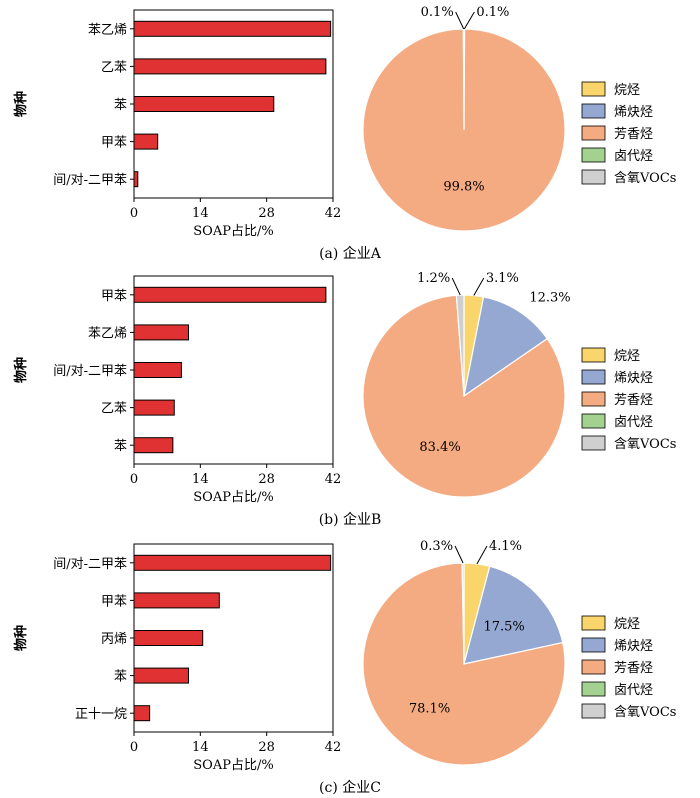  What do you see at coordinates (439, 447) in the screenshot?
I see `pie-label-2: 83.4%` at bounding box center [439, 447].